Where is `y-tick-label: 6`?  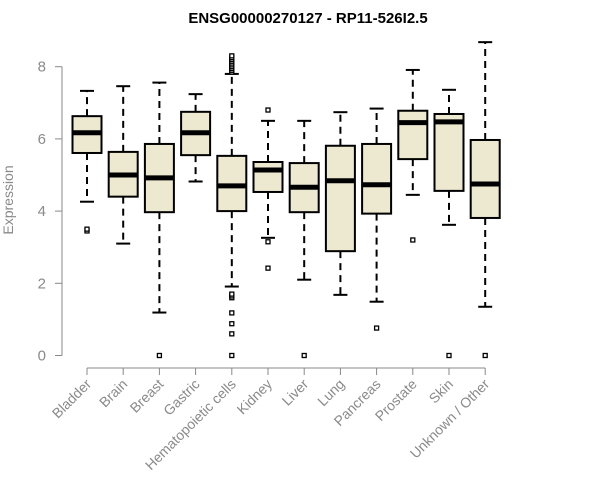
y-tick-label: 6 is located at coordinates (42, 139).